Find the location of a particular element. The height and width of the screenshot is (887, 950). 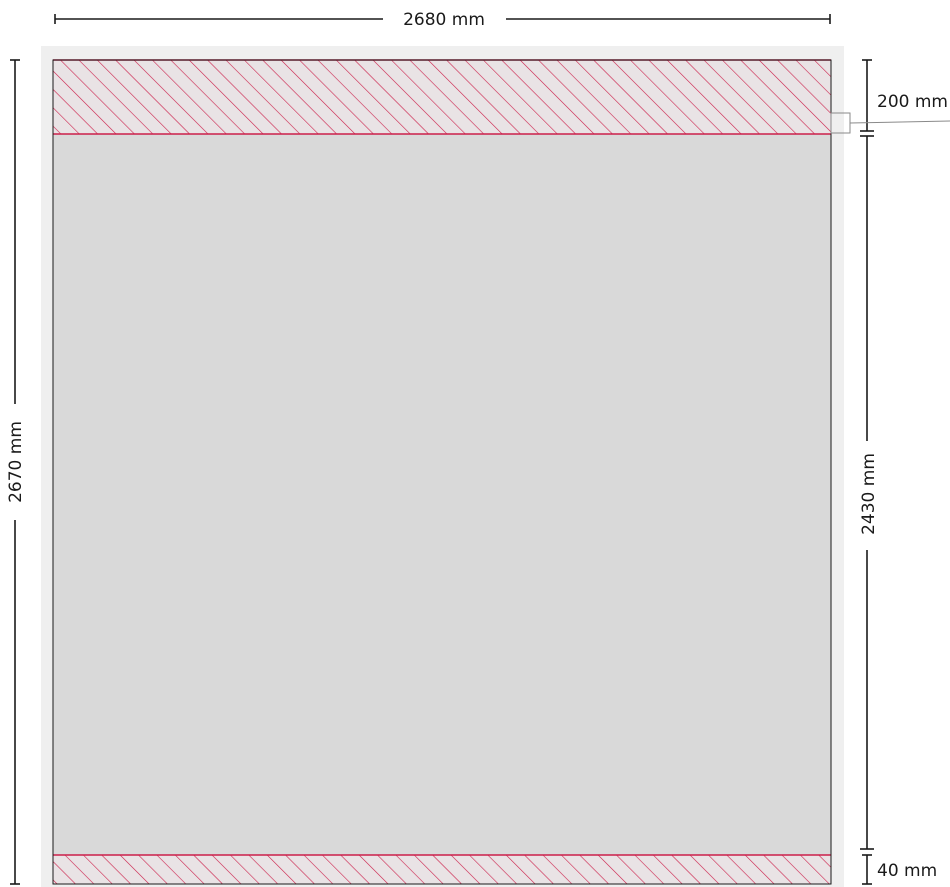

width-label: 2680 mm is located at coordinates (444, 20).